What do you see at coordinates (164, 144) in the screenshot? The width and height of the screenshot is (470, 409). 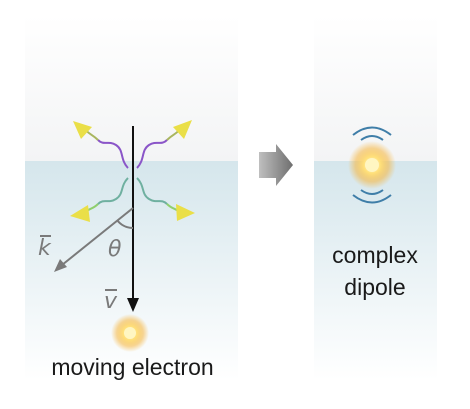 I see `photon-upper-right` at bounding box center [164, 144].